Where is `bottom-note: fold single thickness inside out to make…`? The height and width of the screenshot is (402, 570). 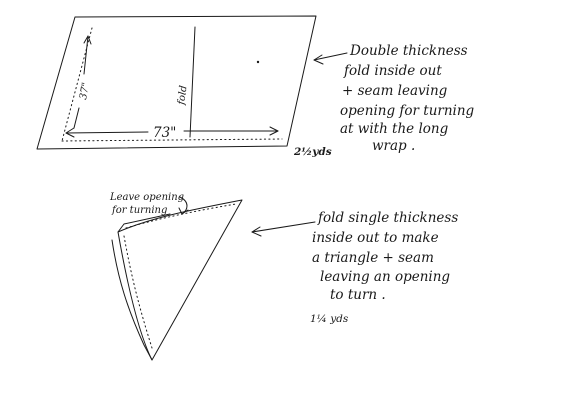
bottom-note: fold single thickness inside out to make… is located at coordinates (385, 256).